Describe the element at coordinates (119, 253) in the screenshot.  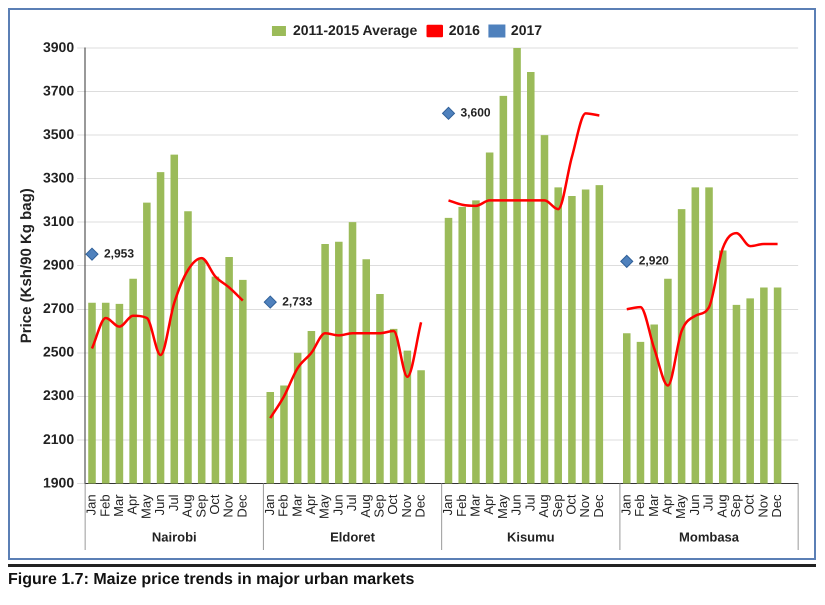
I see `data-label: 2,953` at that location.